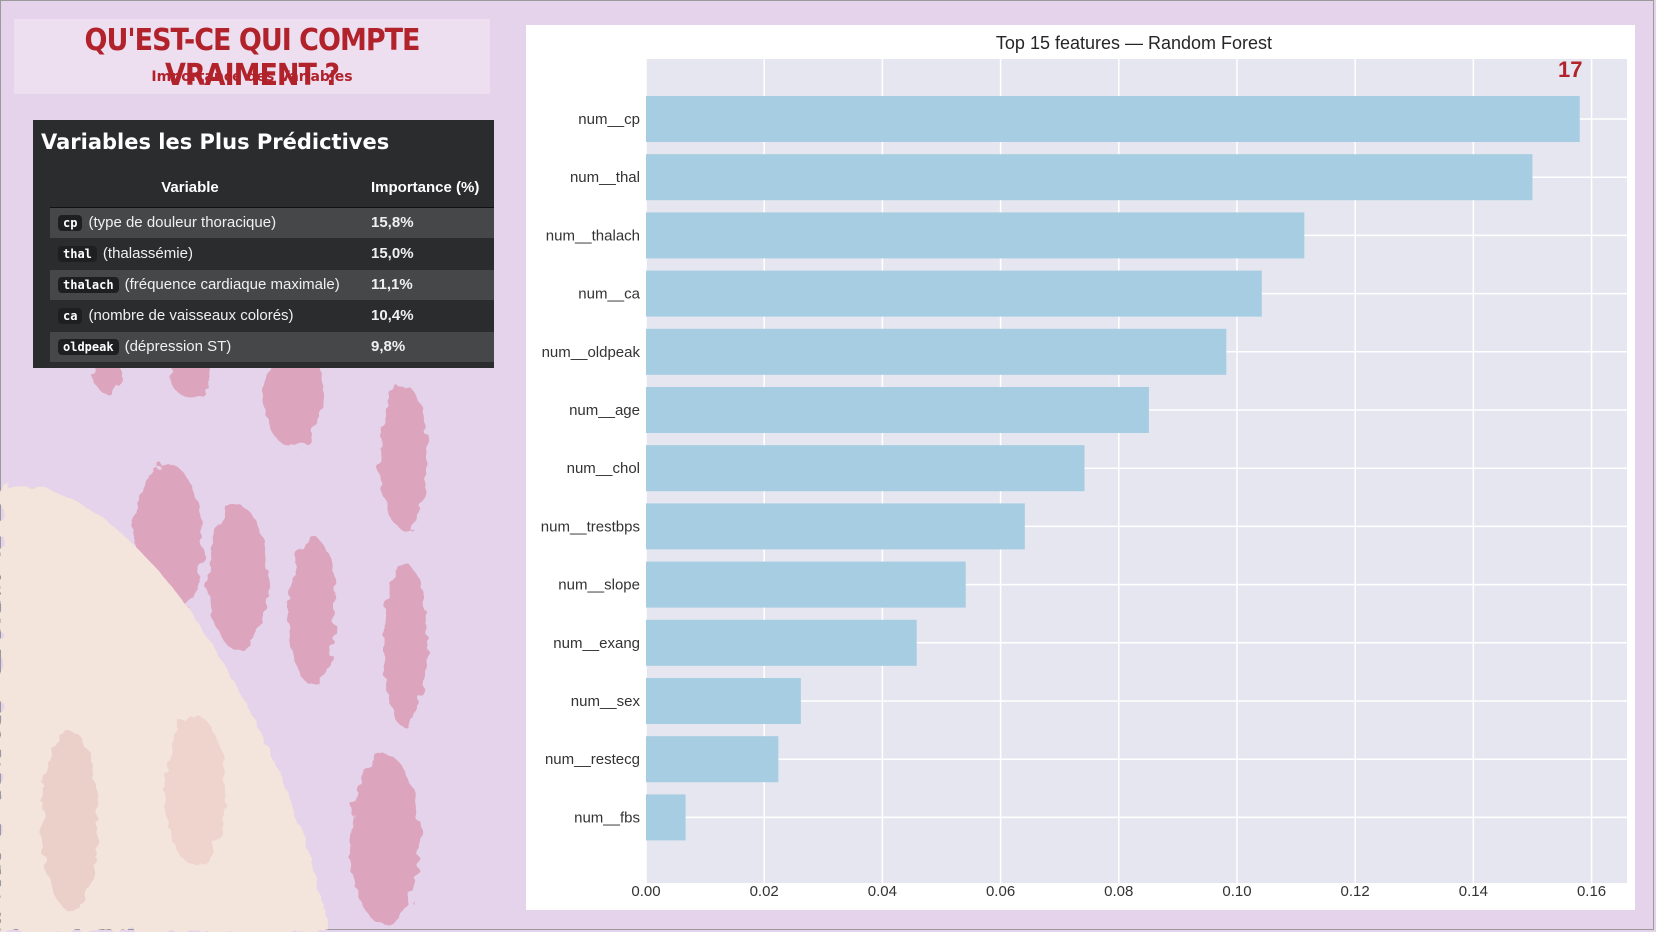 The image size is (1656, 932). What do you see at coordinates (392, 253) in the screenshot?
I see `importance-value: 15,0%` at bounding box center [392, 253].